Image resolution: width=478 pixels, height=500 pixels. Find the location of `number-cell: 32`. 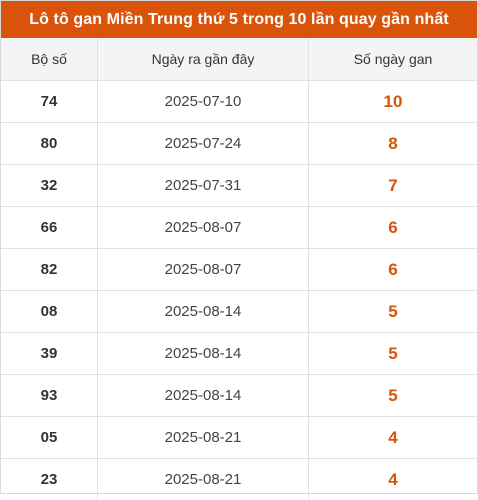

number-cell: 32 is located at coordinates (49, 185).